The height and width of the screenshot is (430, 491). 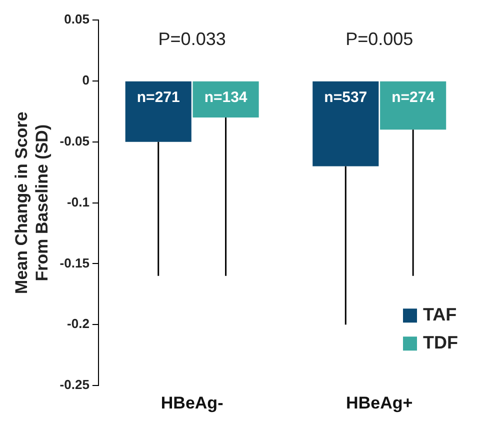 I want to click on y-tick-label: -0.1, so click(x=78, y=202).